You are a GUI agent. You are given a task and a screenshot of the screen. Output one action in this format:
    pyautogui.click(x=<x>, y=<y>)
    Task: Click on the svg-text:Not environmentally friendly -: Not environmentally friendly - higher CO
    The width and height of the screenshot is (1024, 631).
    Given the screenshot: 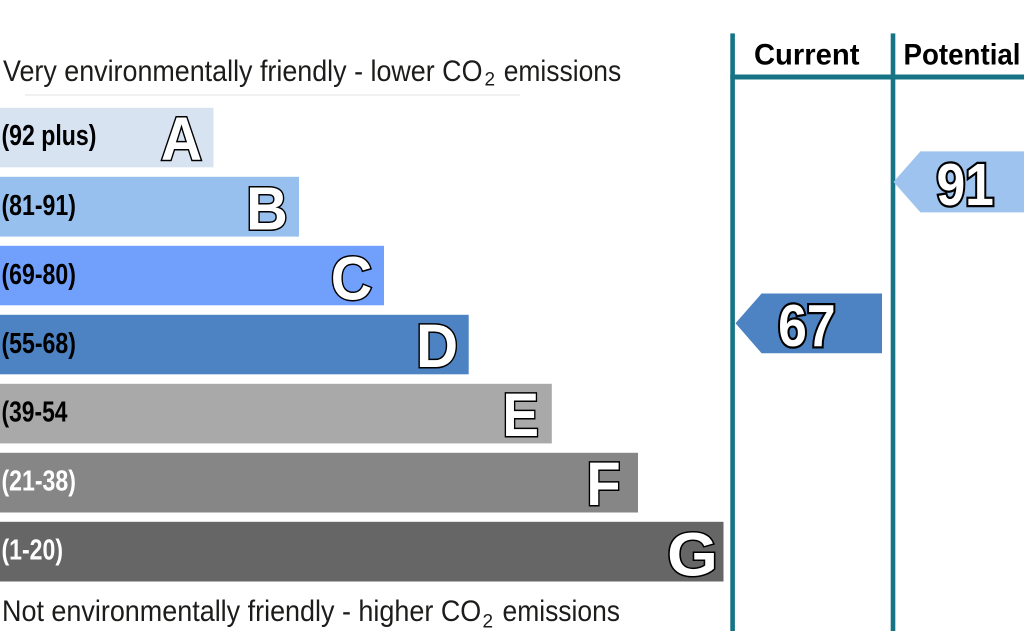 What is the action you would take?
    pyautogui.click(x=241, y=611)
    